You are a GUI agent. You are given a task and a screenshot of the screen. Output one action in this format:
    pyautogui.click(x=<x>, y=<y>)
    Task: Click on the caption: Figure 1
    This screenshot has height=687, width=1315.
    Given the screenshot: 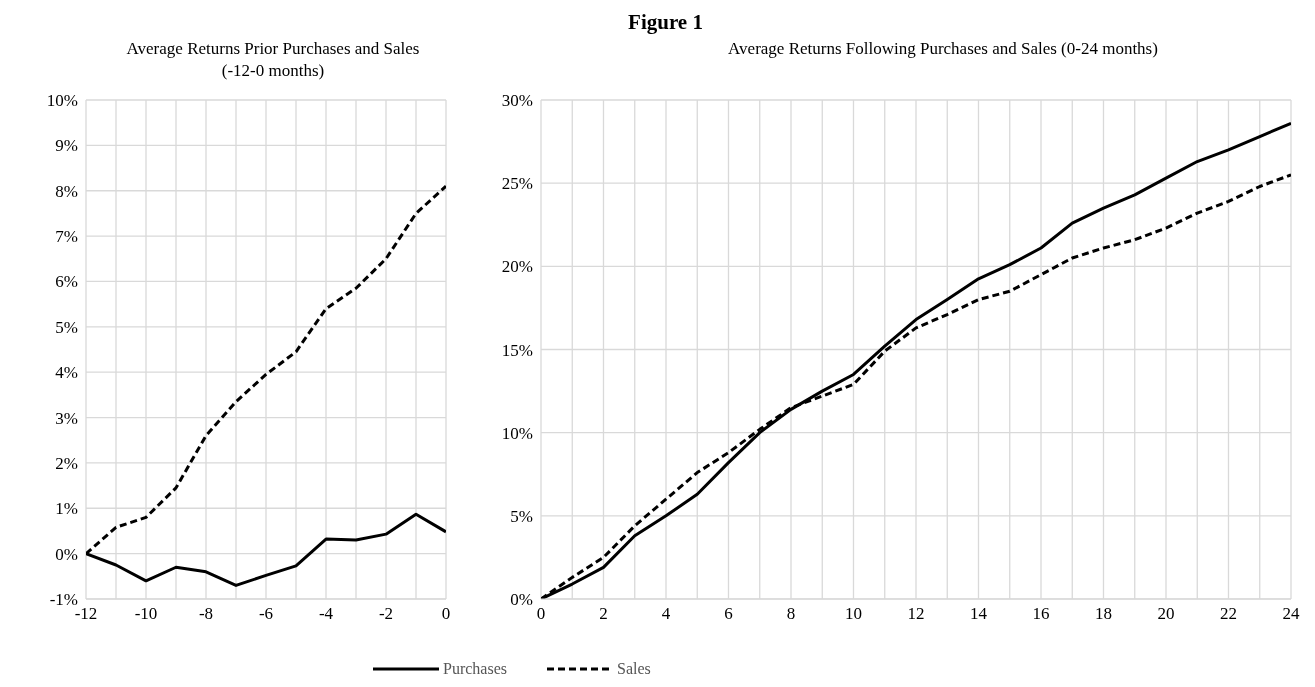 What is the action you would take?
    pyautogui.click(x=665, y=22)
    